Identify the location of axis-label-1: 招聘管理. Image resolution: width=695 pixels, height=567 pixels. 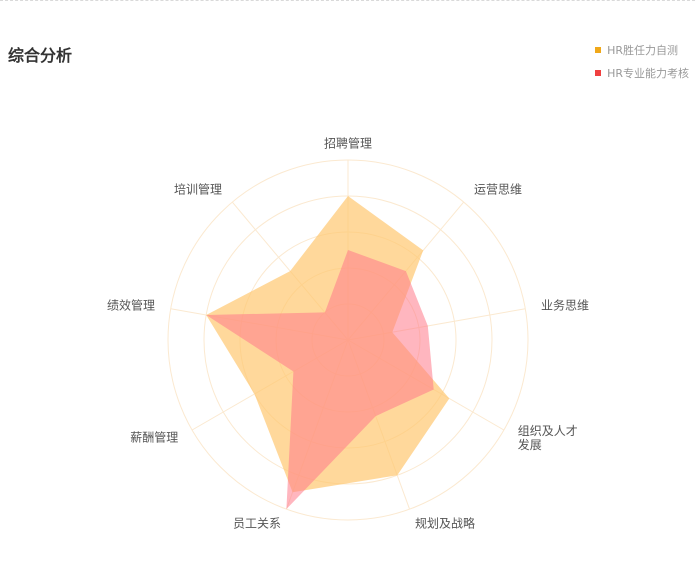
(348, 143).